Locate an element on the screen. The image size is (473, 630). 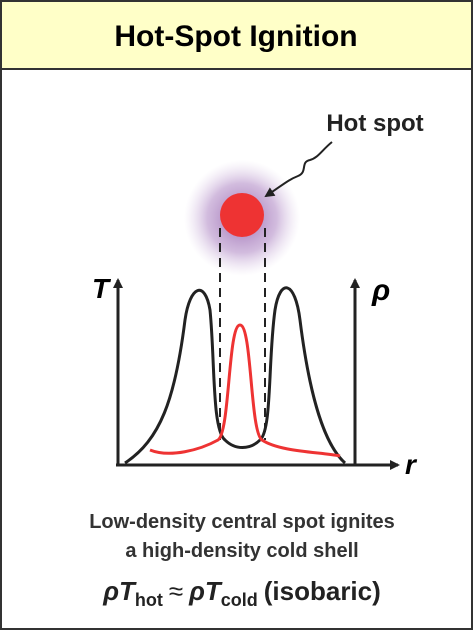
r-label: r is located at coordinates (411, 464).